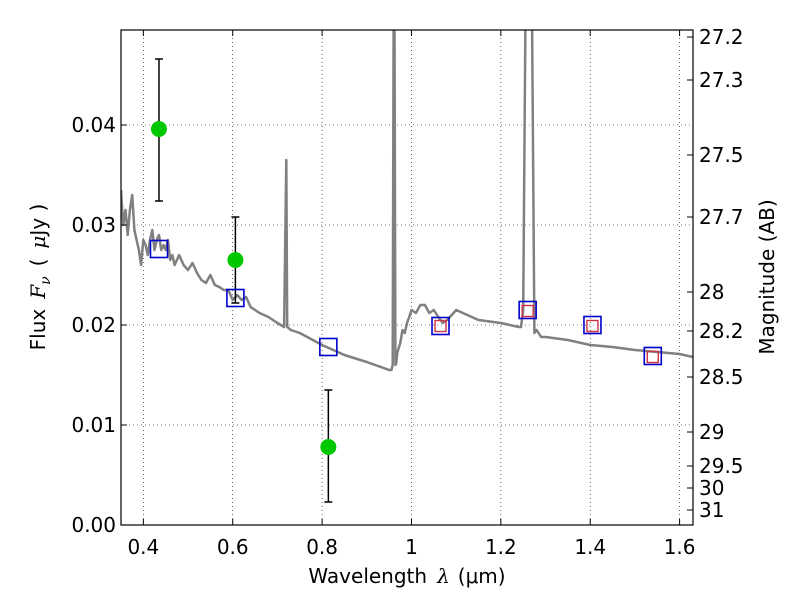 Image resolution: width=800 pixels, height=600 pixels. What do you see at coordinates (93, 225) in the screenshot?
I see `y-tick-label: 0.03` at bounding box center [93, 225].